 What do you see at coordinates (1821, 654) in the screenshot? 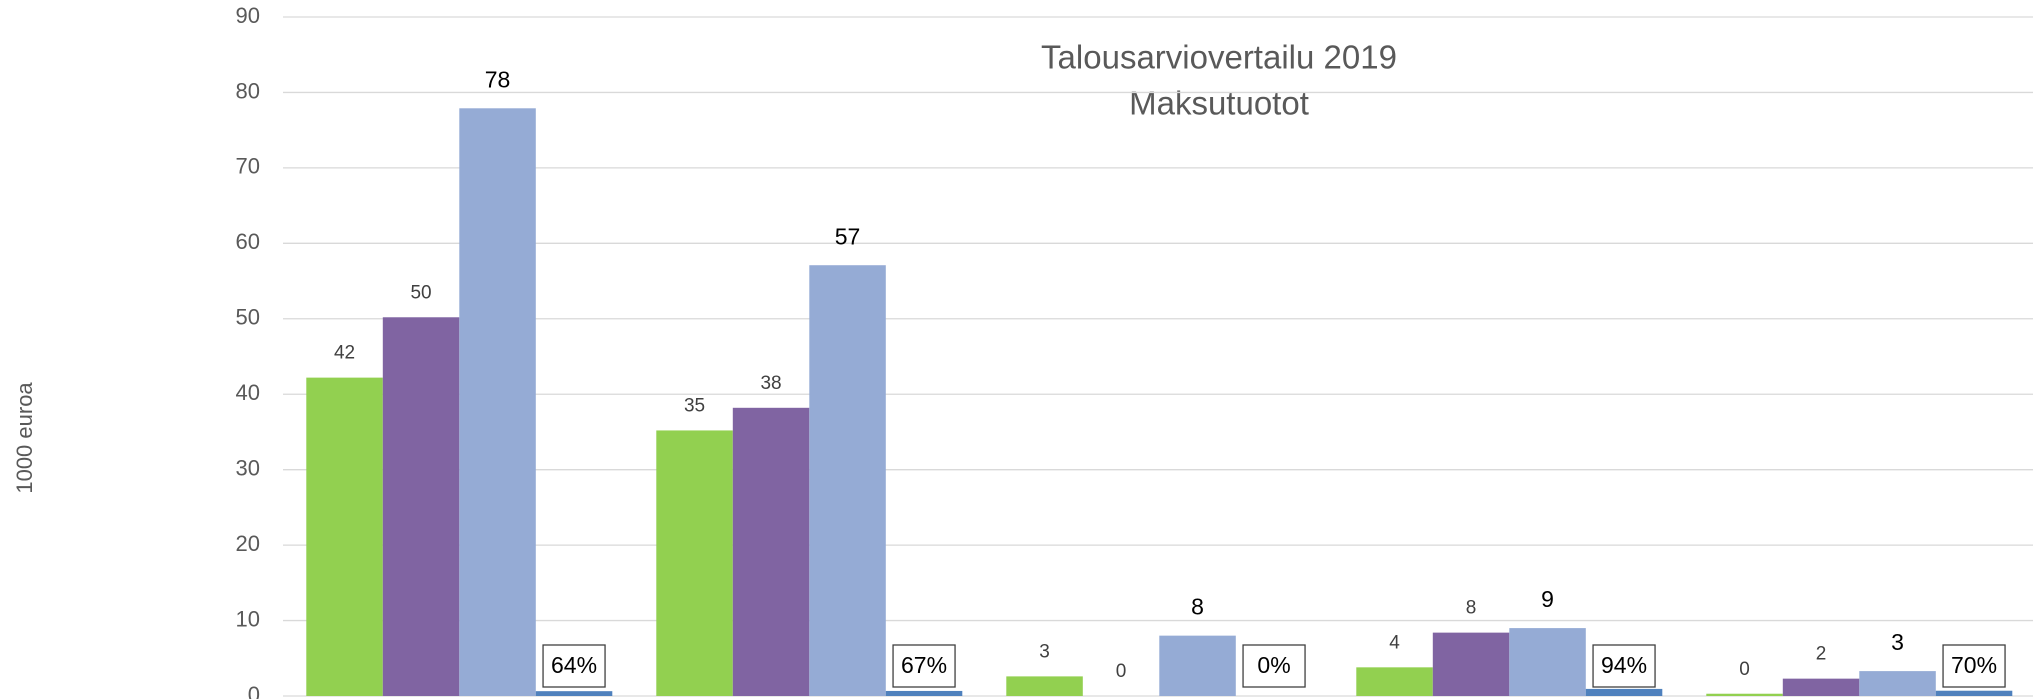
I see `data-label: 2` at bounding box center [1821, 654].